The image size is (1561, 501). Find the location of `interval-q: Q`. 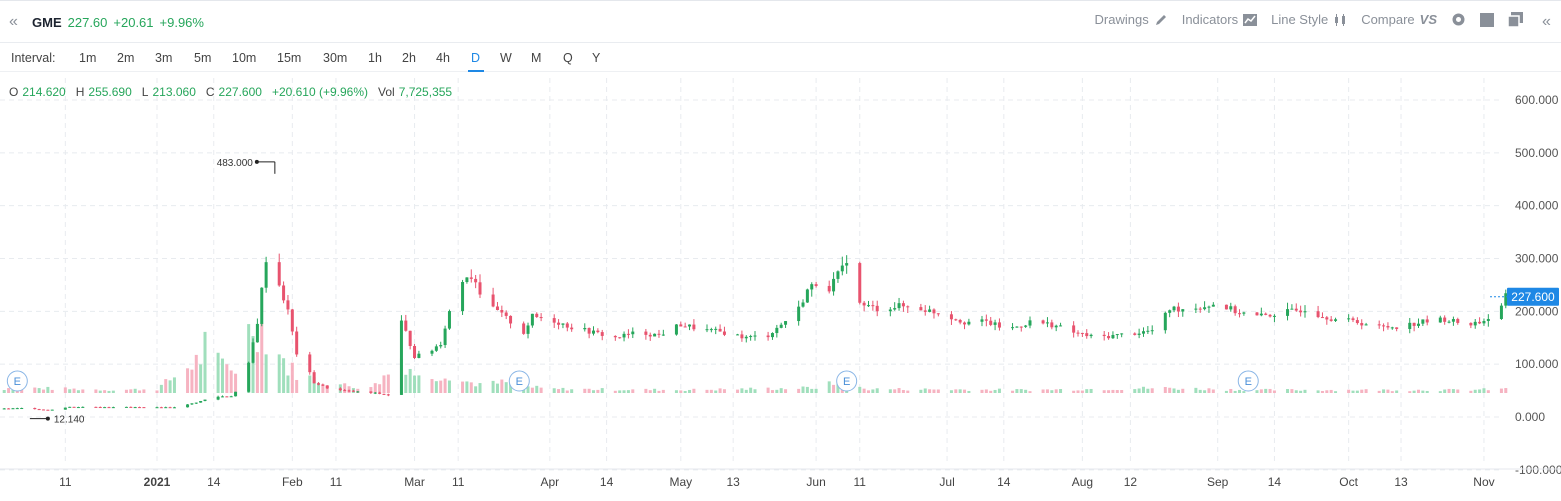

interval-q: Q is located at coordinates (568, 58).